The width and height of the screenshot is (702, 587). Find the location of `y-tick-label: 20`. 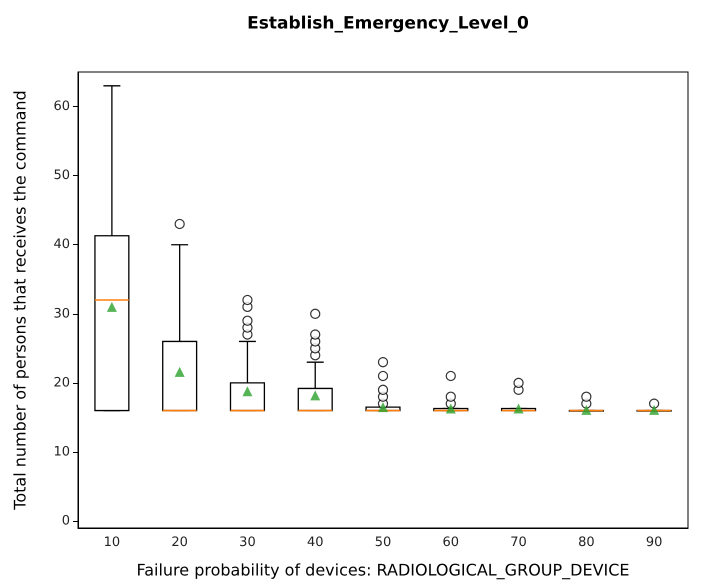

y-tick-label: 20 is located at coordinates (61, 382).